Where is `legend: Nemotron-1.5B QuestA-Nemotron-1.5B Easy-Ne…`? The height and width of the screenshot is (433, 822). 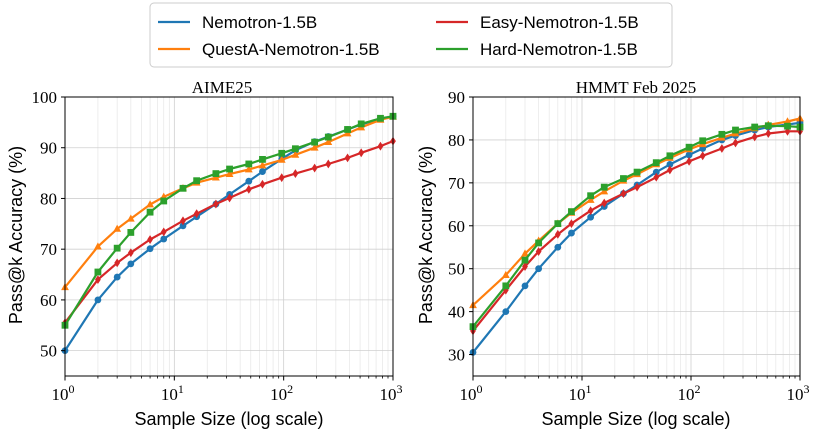 legend: Nemotron-1.5B QuestA-Nemotron-1.5B Easy-Ne… is located at coordinates (411, 35).